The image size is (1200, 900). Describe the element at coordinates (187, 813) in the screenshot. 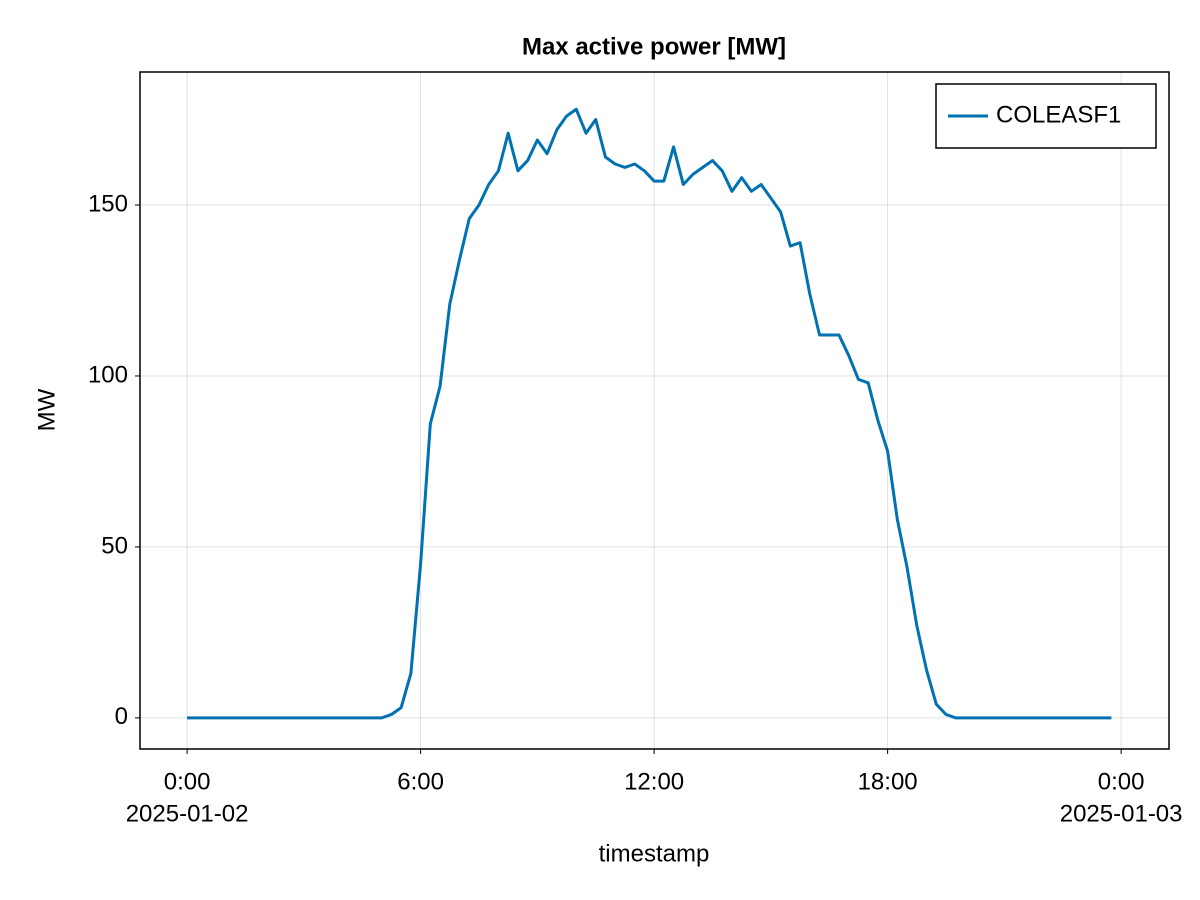

I see `x-tick-label: 2025-01-02` at that location.